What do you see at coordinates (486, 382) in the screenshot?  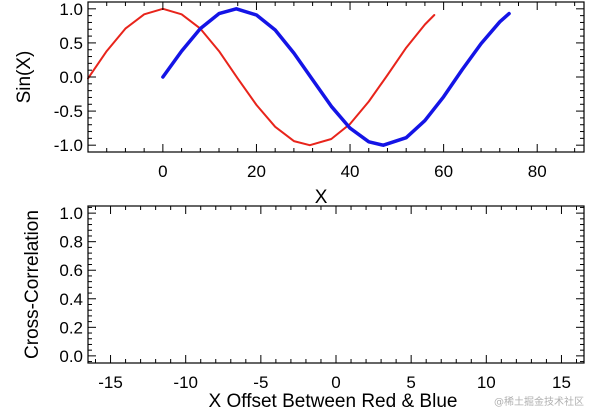 I see `x-tick-label: 10` at bounding box center [486, 382].